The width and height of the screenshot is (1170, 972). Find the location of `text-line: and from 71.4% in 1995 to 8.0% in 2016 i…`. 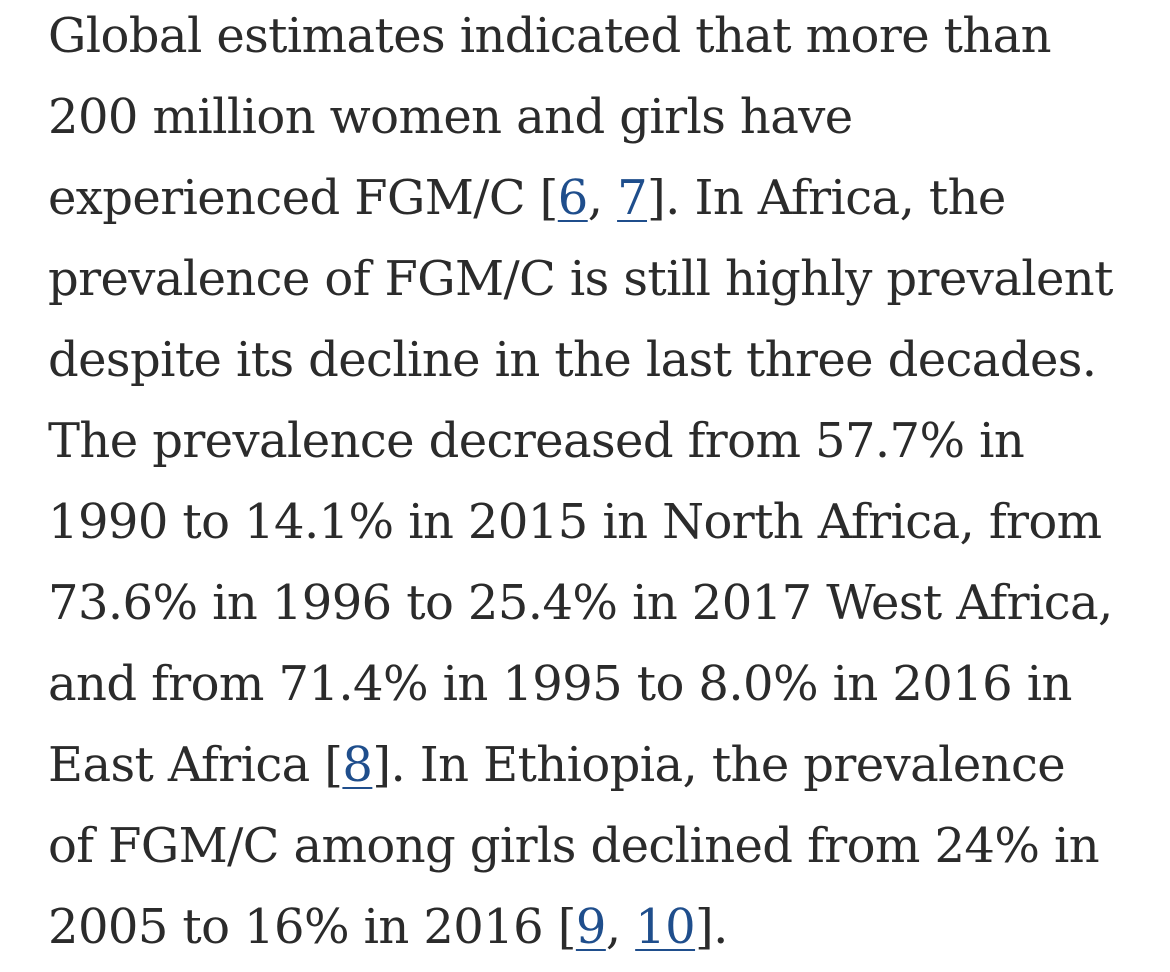

text-line: and from 71.4% in 1995 to 8.0% in 2016 i… is located at coordinates (593, 684).